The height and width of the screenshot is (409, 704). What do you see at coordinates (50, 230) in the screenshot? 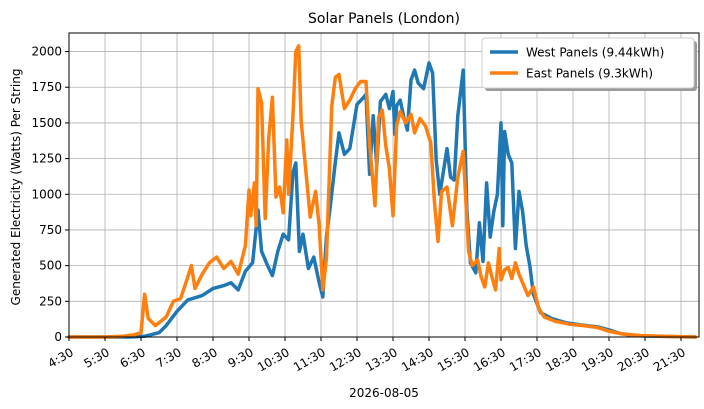
I see `y-tick-label: 750` at bounding box center [50, 230].